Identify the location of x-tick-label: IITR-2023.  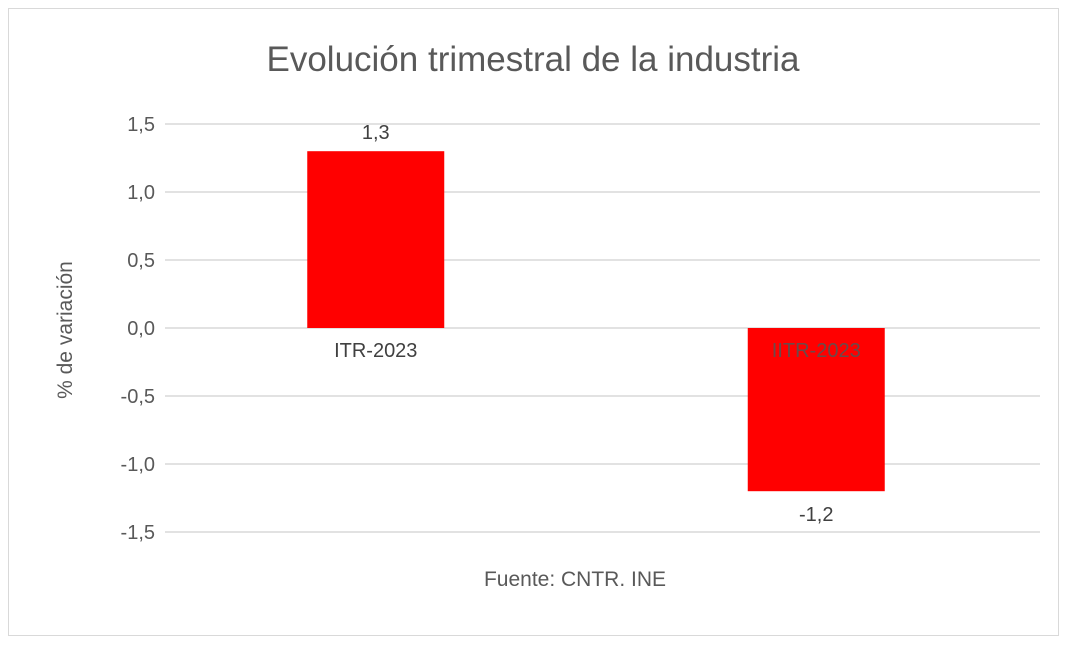
(816, 351).